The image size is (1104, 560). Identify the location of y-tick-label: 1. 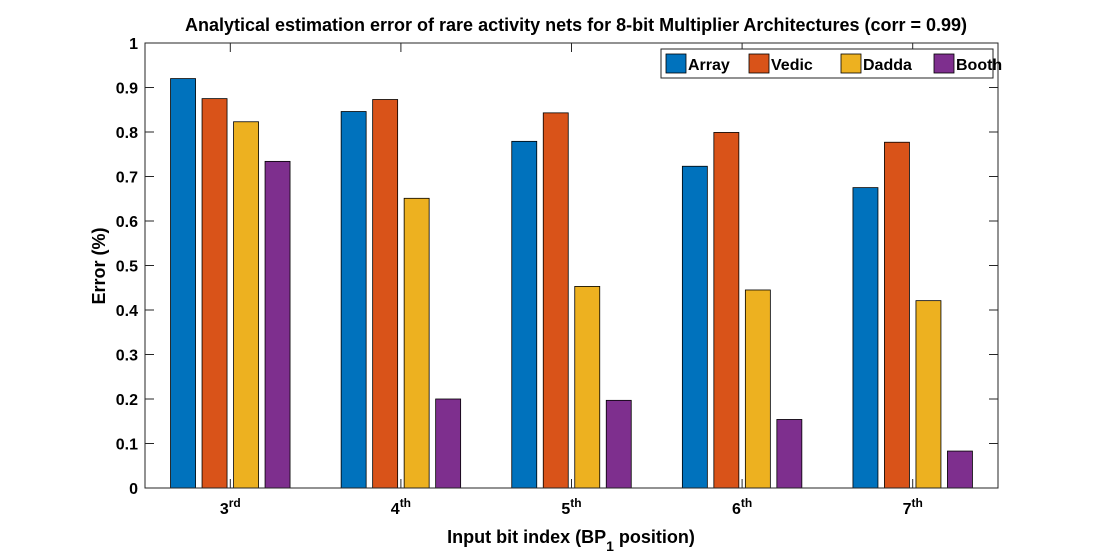
(133, 44).